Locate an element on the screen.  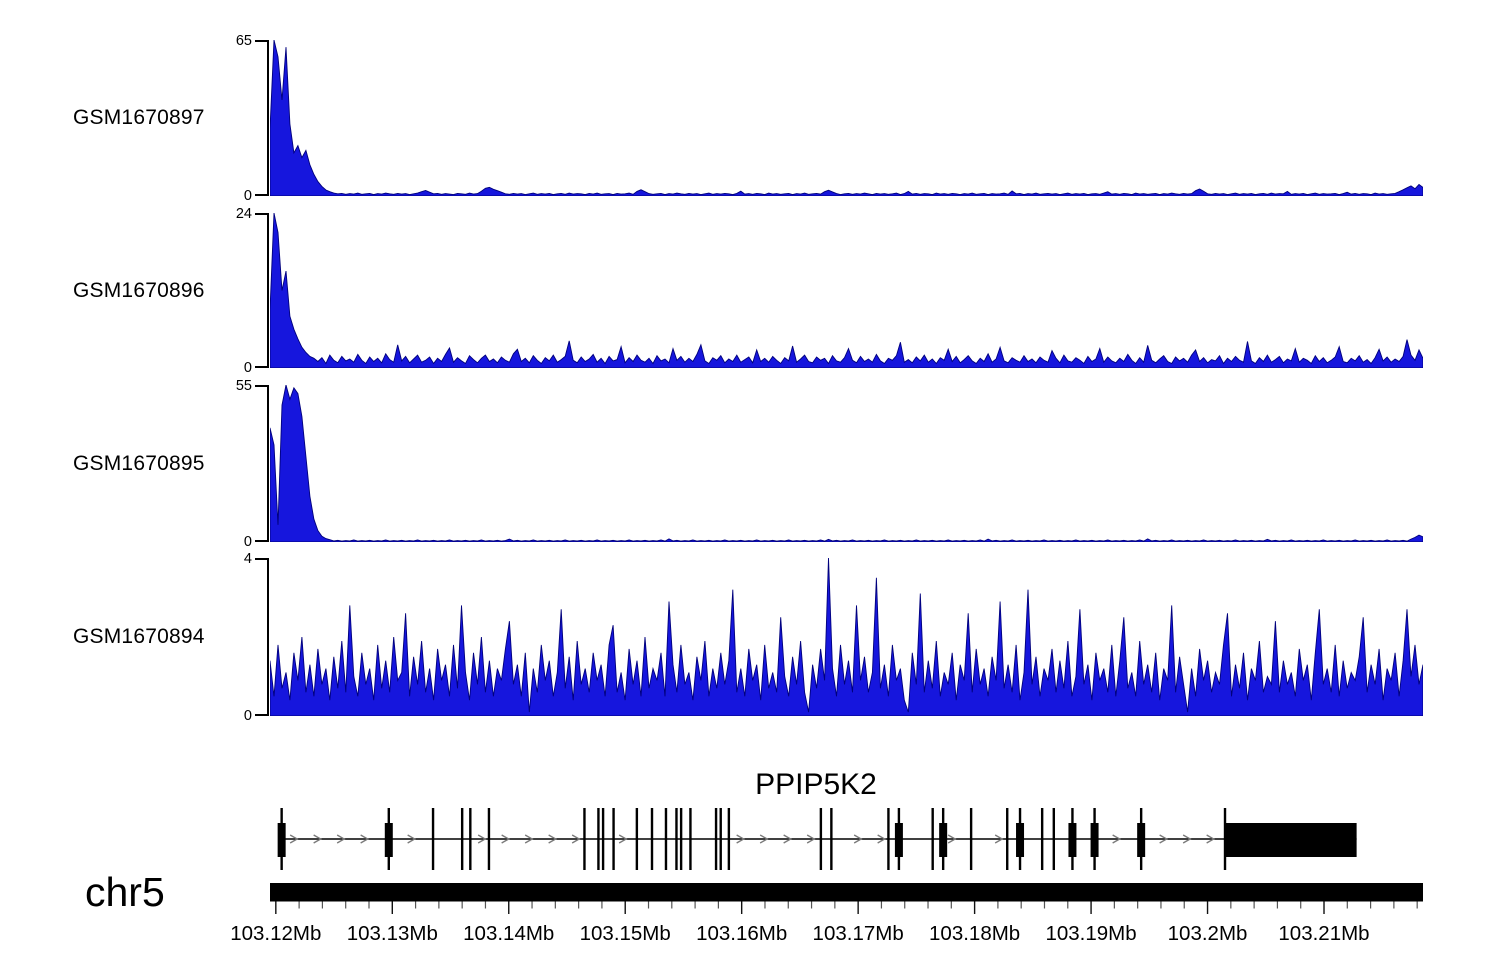
track-label: GSM1670896 is located at coordinates (139, 290).